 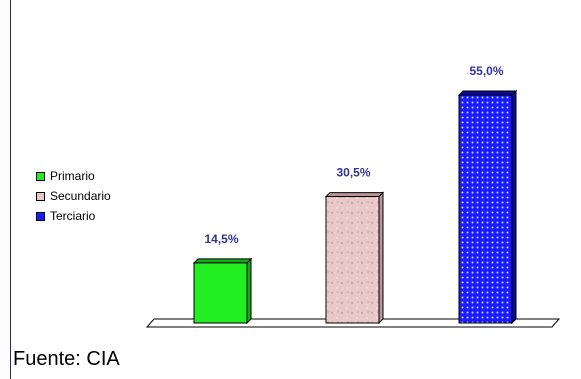 I want to click on chart-legend: Primario Secundario Terciario, so click(x=73, y=196).